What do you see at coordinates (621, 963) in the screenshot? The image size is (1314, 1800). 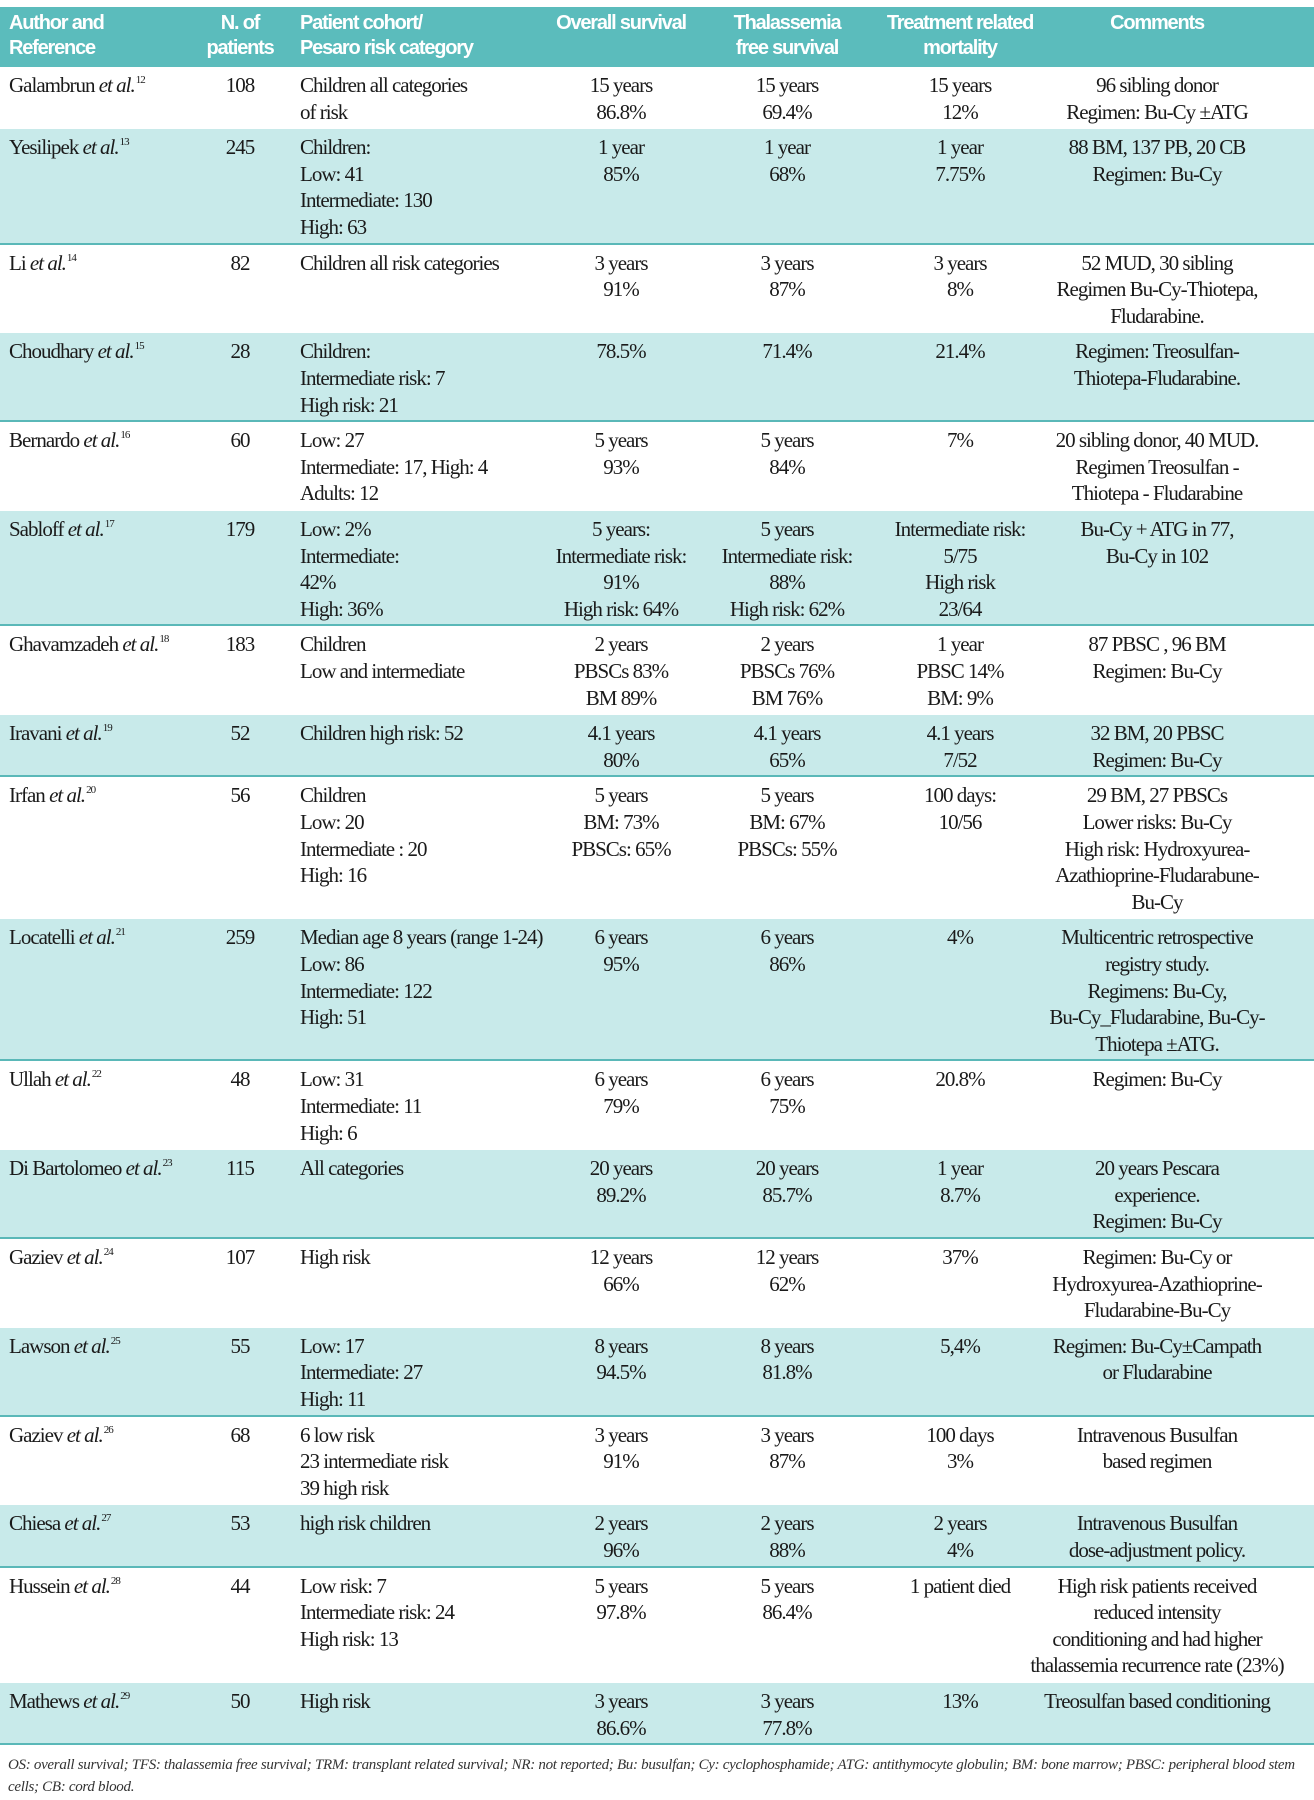 I see `os-line: 95%` at bounding box center [621, 963].